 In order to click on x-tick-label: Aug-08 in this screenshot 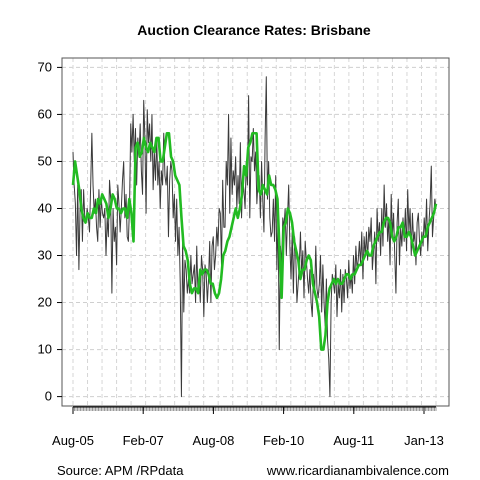, I will do `click(213, 440)`.